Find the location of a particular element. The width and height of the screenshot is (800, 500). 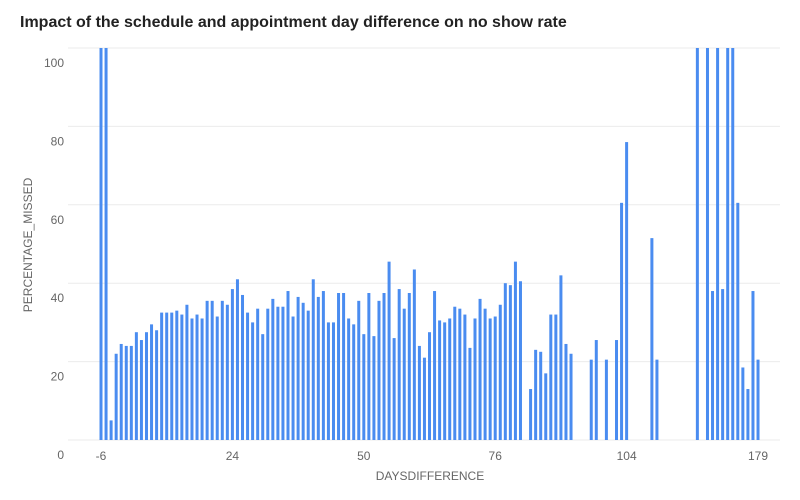

y-tick-label: 40 is located at coordinates (58, 298).